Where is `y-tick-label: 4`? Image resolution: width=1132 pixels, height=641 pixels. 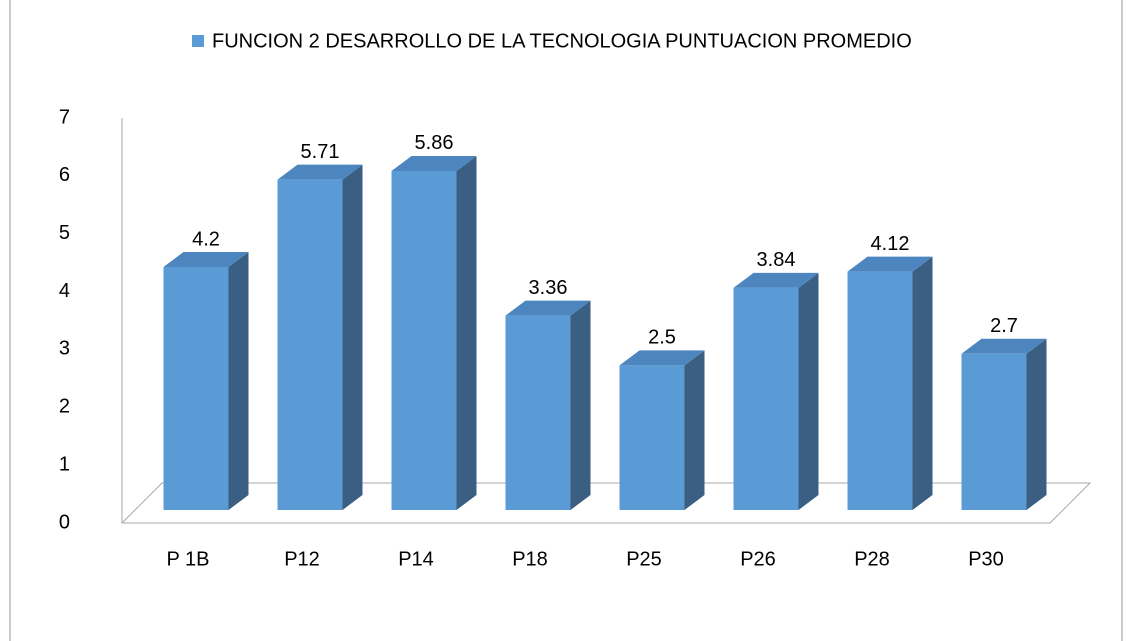 y-tick-label: 4 is located at coordinates (64, 291).